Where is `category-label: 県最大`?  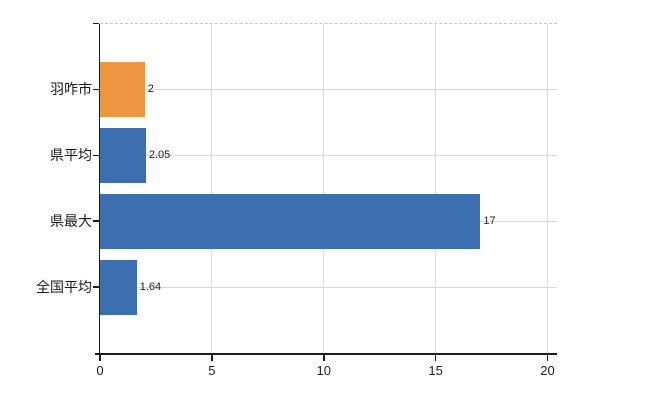
category-label: 県最大 is located at coordinates (71, 221).